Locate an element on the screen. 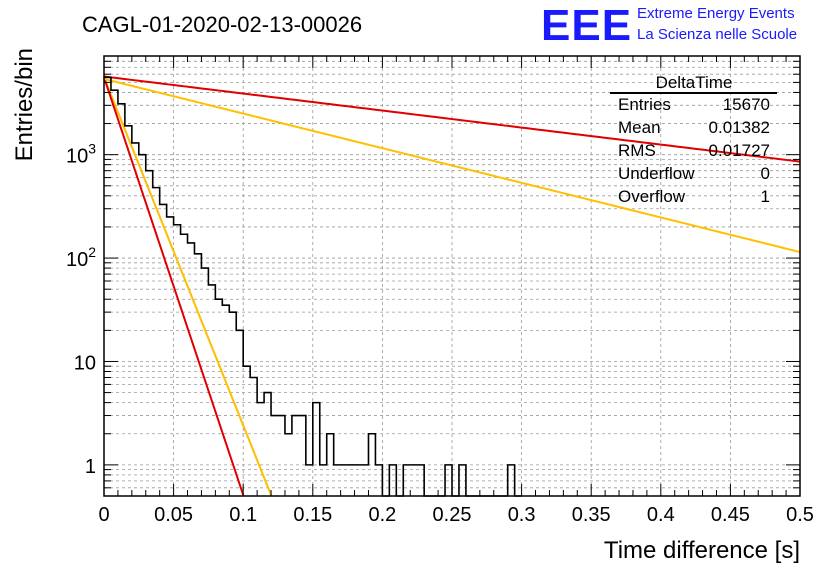 The image size is (836, 572). eee-subtitle-line1: Extreme Energy Events is located at coordinates (716, 13).